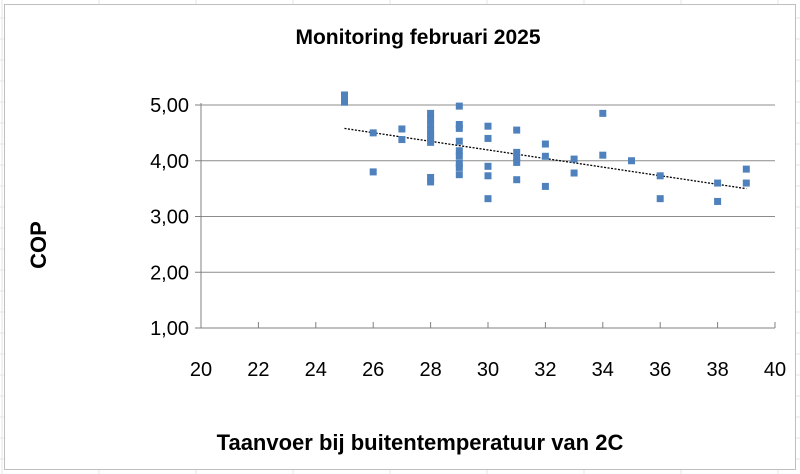 Image resolution: width=800 pixels, height=474 pixels. I want to click on x-tick-labels: 20 22 24 26 28 30 32 34 36 38 40, so click(488, 370).